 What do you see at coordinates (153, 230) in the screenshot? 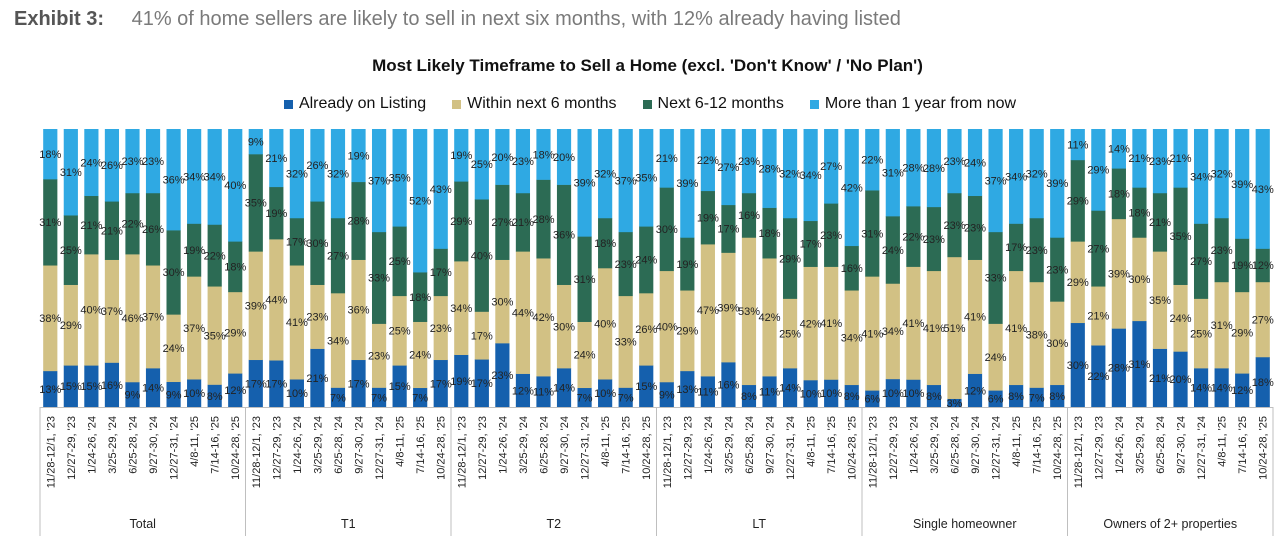
I see `data-label: 26%` at bounding box center [153, 230].